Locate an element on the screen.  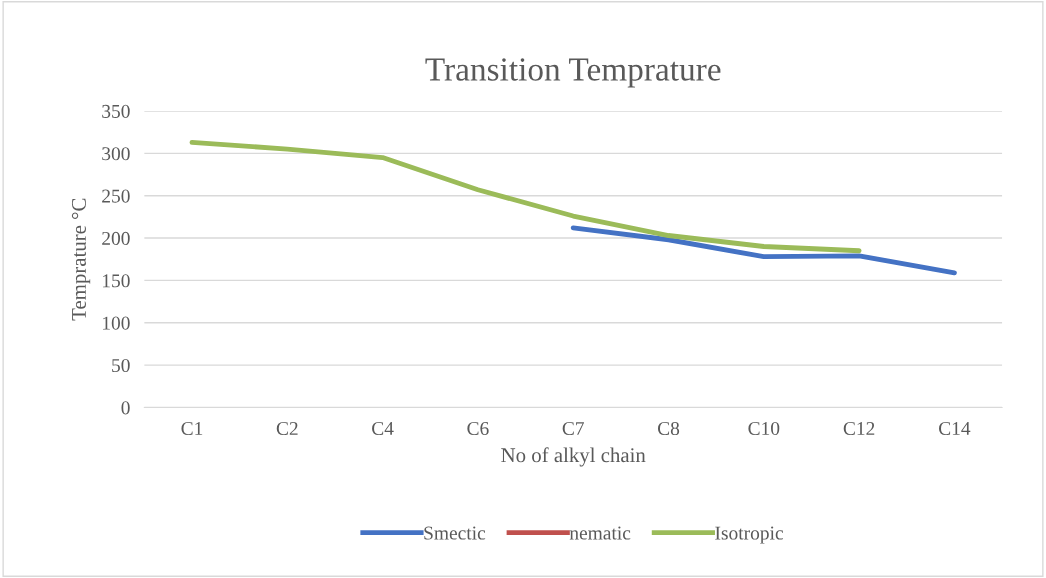
x-tick-label: C2 is located at coordinates (287, 429).